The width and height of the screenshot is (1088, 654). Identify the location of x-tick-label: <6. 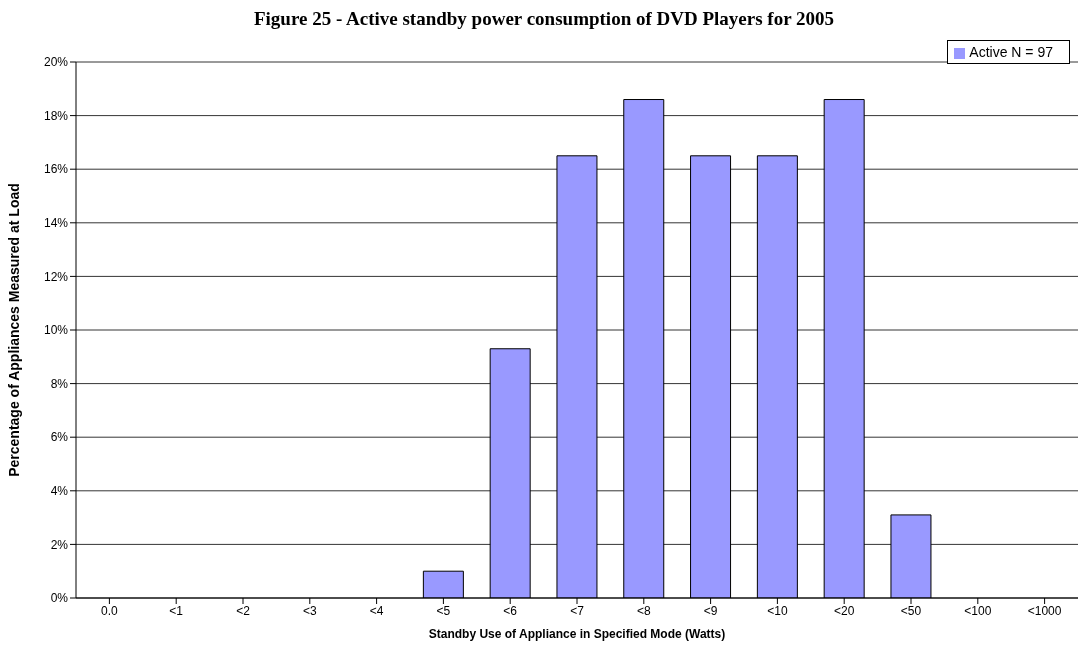
(510, 610).